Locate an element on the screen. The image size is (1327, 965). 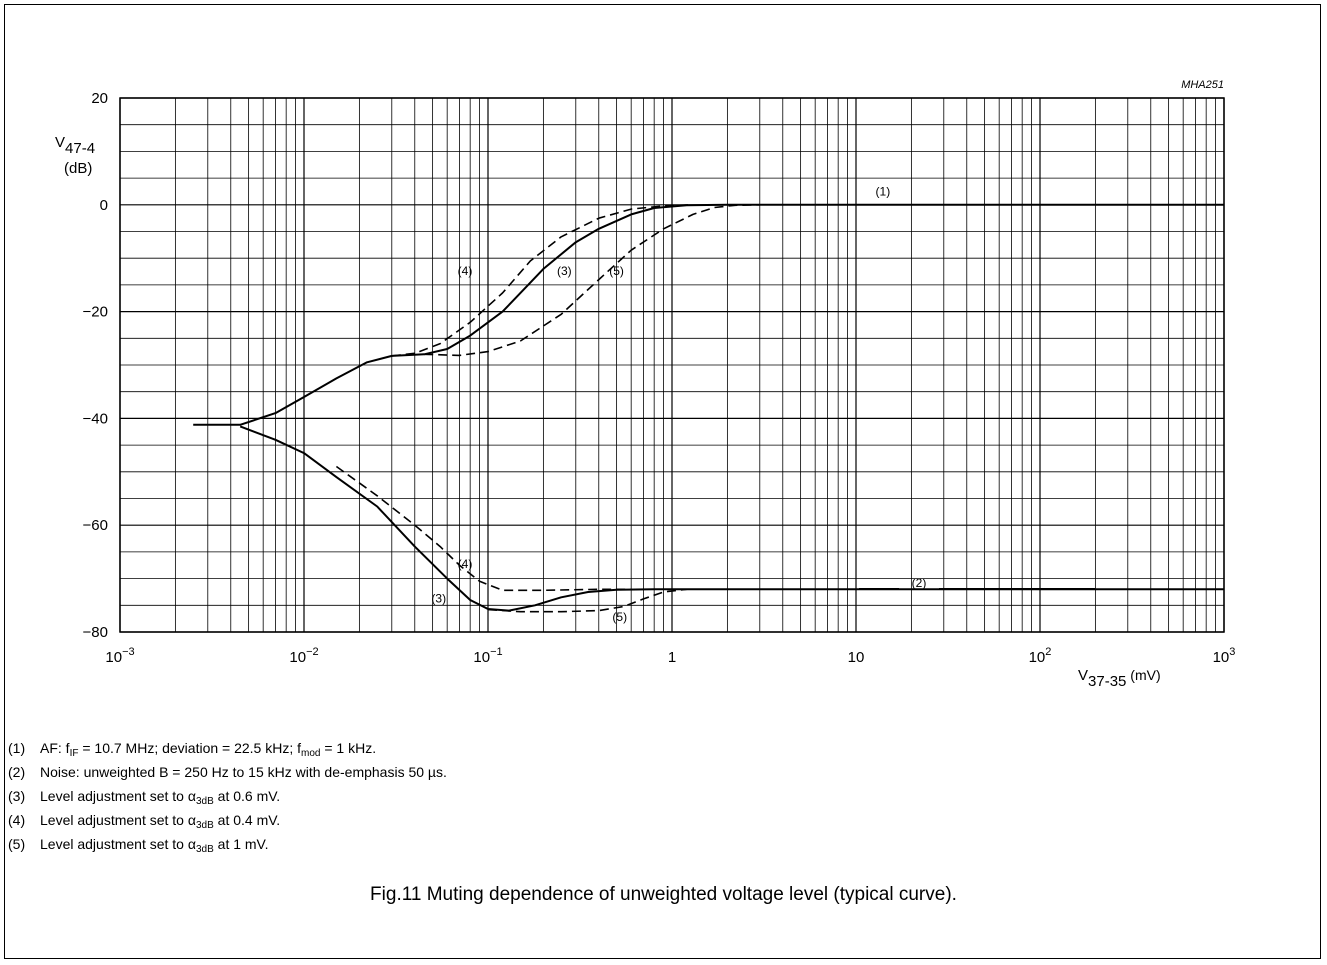
note-text: Level adjustment set to α3dB at 0.4 mV. is located at coordinates (160, 821).